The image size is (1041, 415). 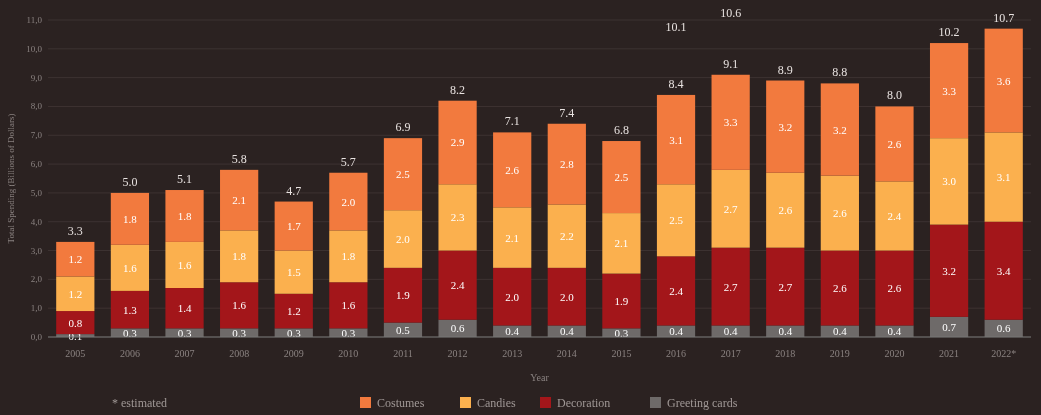 What do you see at coordinates (184, 353) in the screenshot?
I see `x-tick-label: 2007` at bounding box center [184, 353].